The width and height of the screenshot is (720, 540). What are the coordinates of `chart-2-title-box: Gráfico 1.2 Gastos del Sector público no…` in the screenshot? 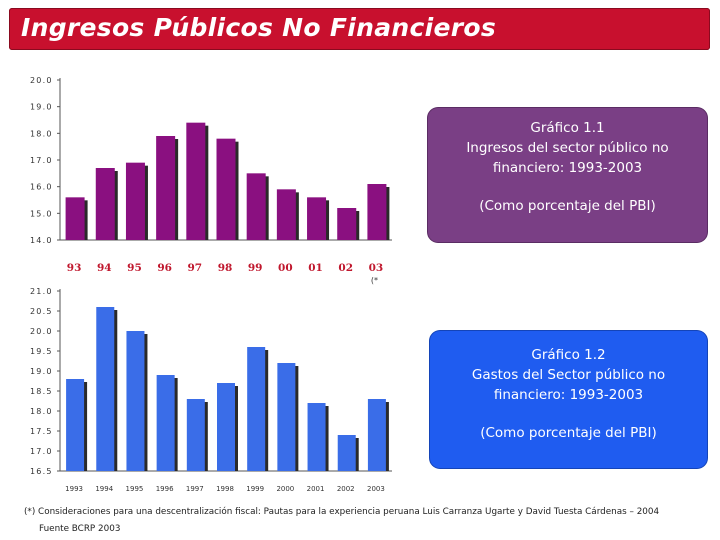 It's located at (568, 399).